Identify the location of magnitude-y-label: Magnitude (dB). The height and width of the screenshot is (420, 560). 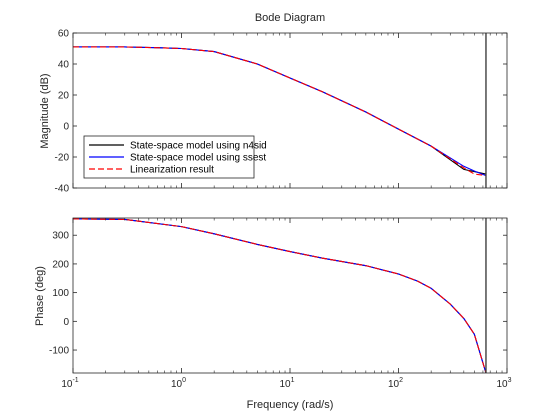
(45, 110).